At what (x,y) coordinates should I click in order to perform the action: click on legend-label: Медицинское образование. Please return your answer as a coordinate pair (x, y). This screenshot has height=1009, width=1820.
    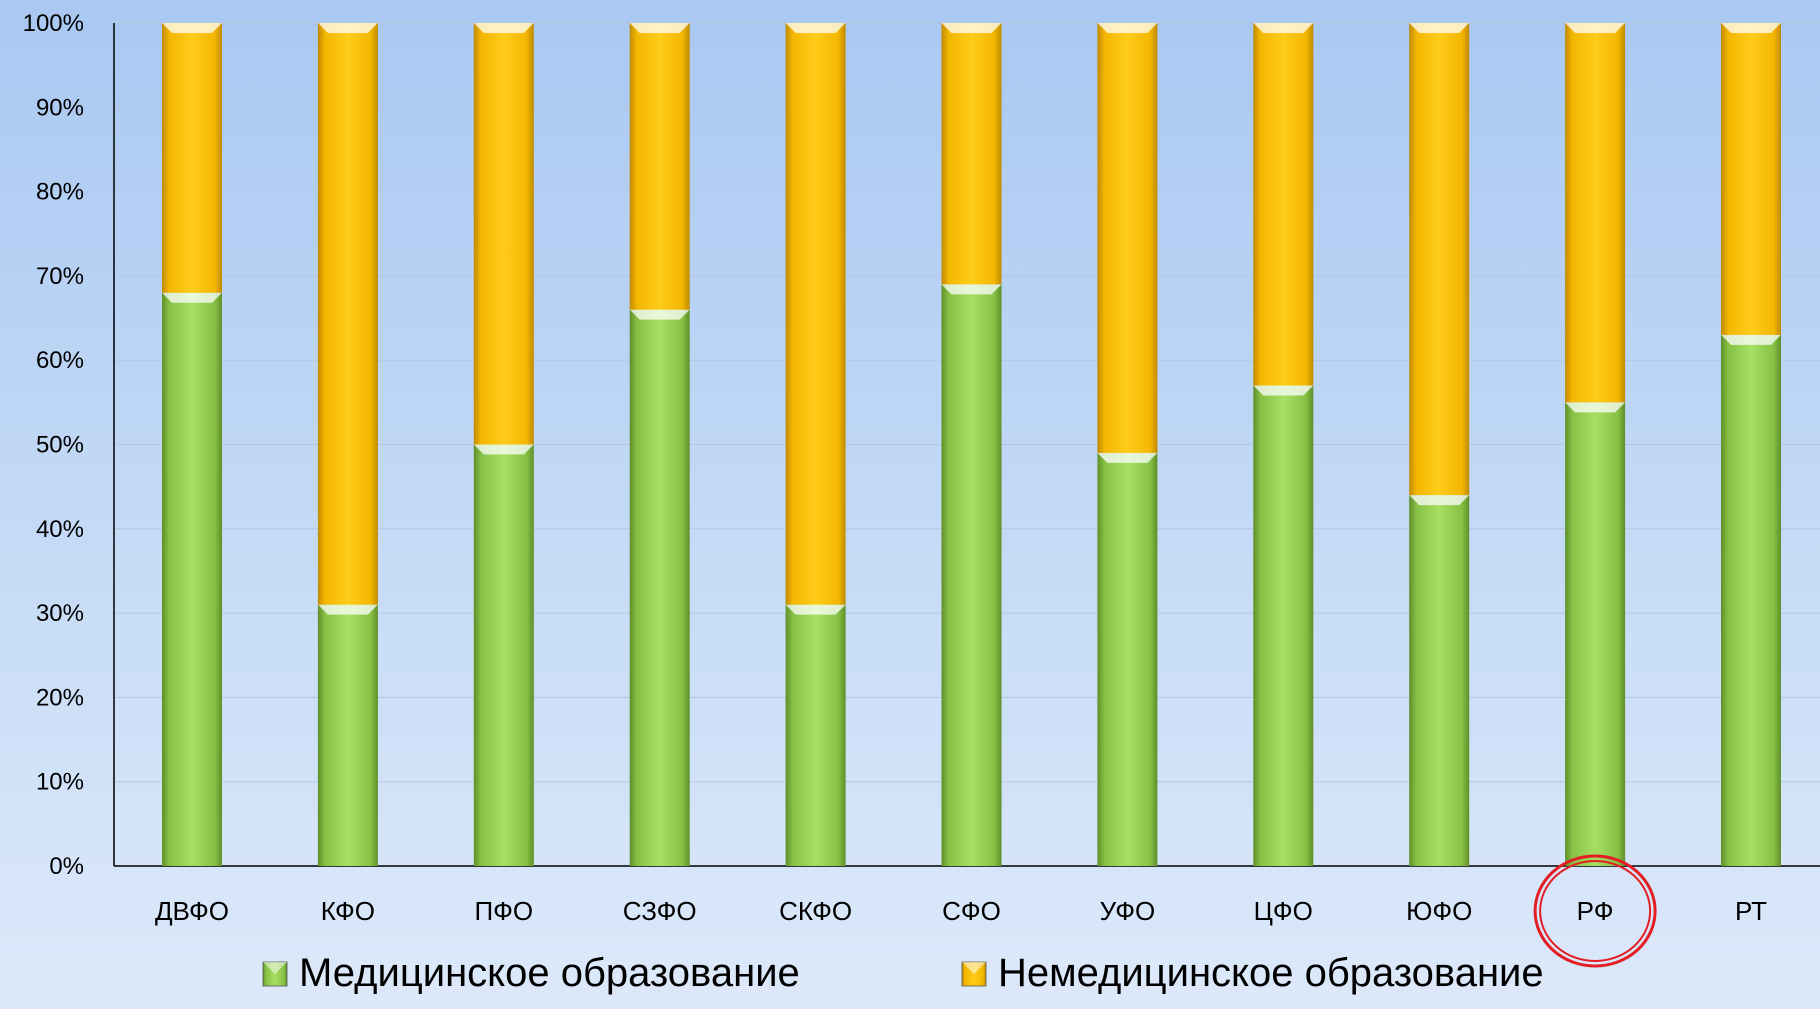
    Looking at the image, I should click on (549, 973).